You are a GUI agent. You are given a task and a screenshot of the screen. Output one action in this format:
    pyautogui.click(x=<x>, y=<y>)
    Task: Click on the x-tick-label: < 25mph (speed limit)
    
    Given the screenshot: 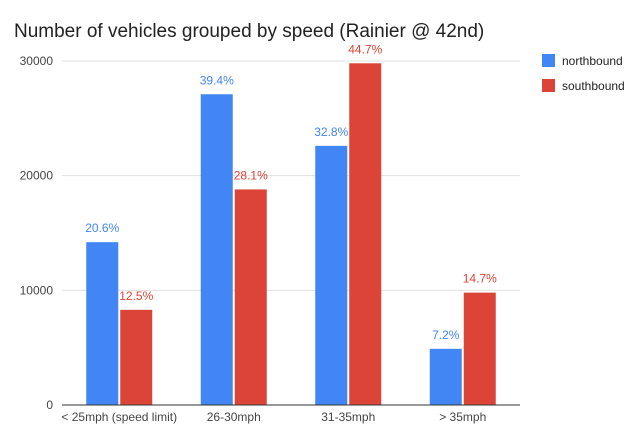 What is the action you would take?
    pyautogui.click(x=119, y=417)
    